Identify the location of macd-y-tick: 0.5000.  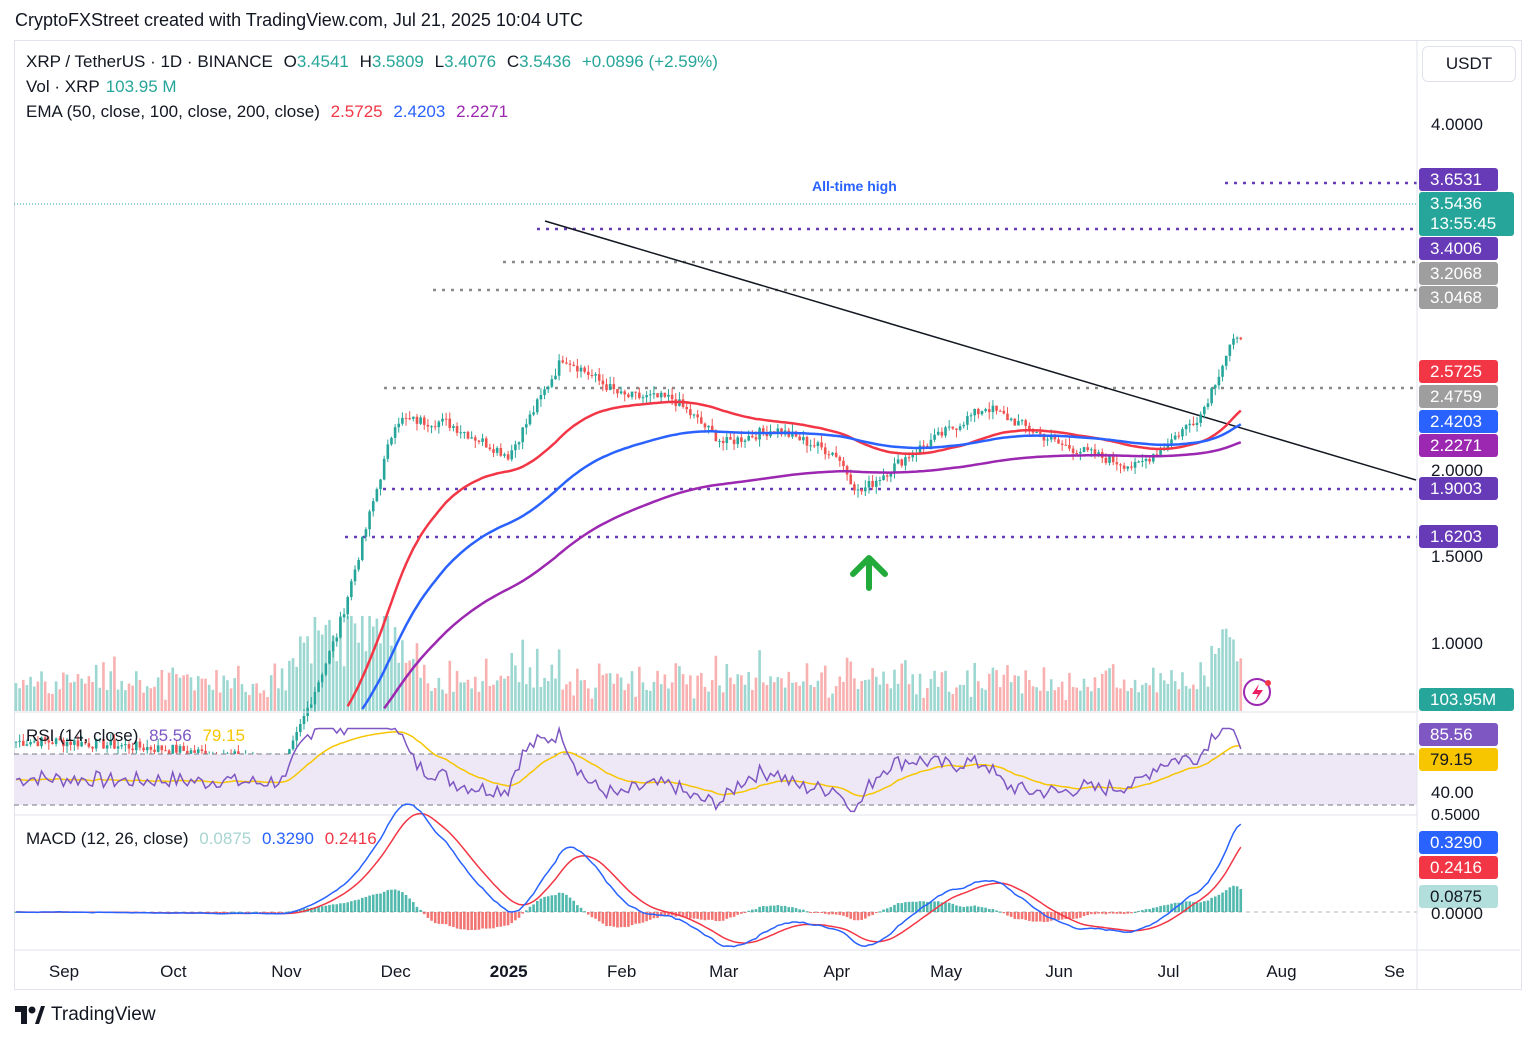
(1455, 815).